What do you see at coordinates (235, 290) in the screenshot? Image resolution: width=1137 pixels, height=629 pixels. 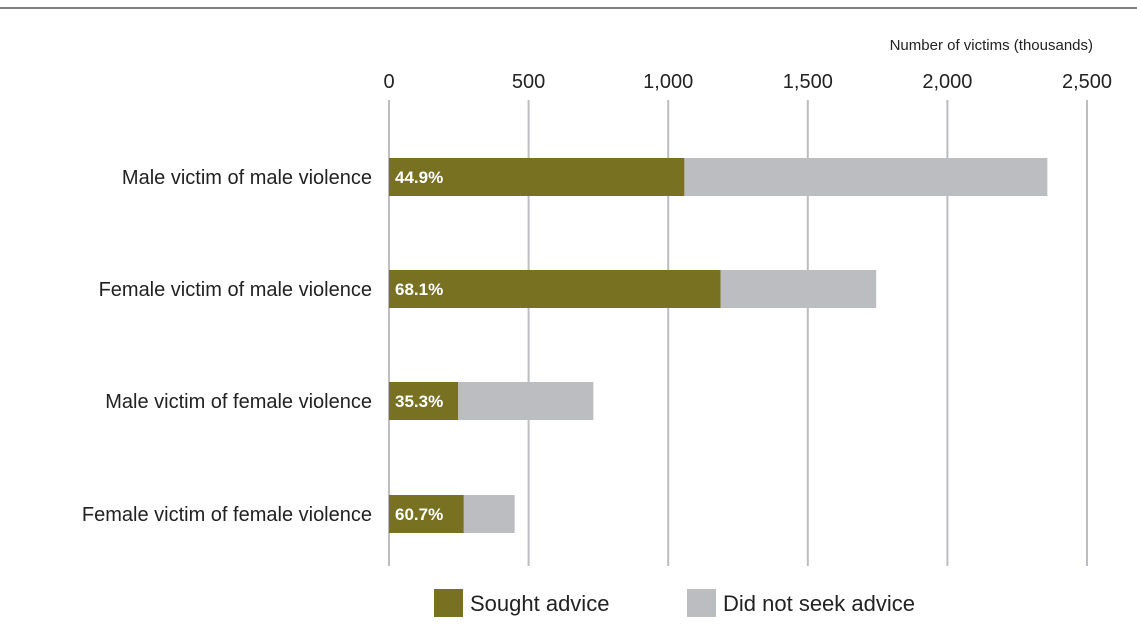 I see `category-label: Female victim of male violence` at bounding box center [235, 290].